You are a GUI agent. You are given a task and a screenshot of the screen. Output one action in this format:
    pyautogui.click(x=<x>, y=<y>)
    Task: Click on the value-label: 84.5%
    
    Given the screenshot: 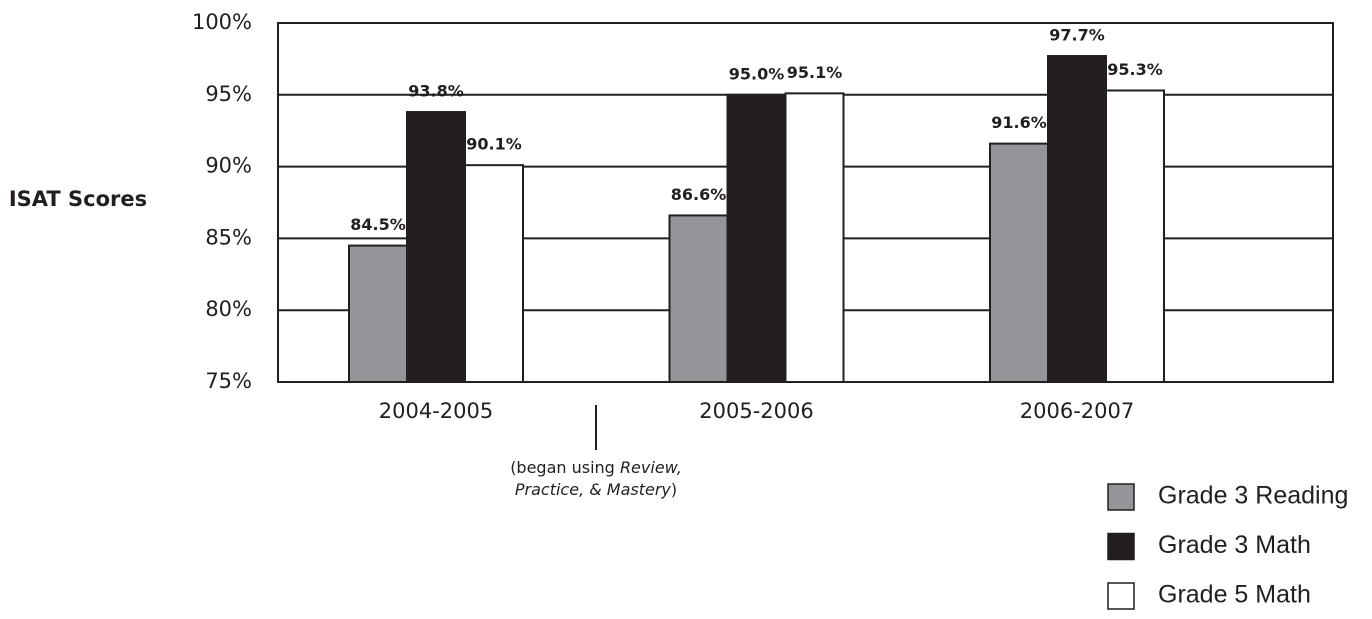 What is the action you would take?
    pyautogui.click(x=378, y=224)
    